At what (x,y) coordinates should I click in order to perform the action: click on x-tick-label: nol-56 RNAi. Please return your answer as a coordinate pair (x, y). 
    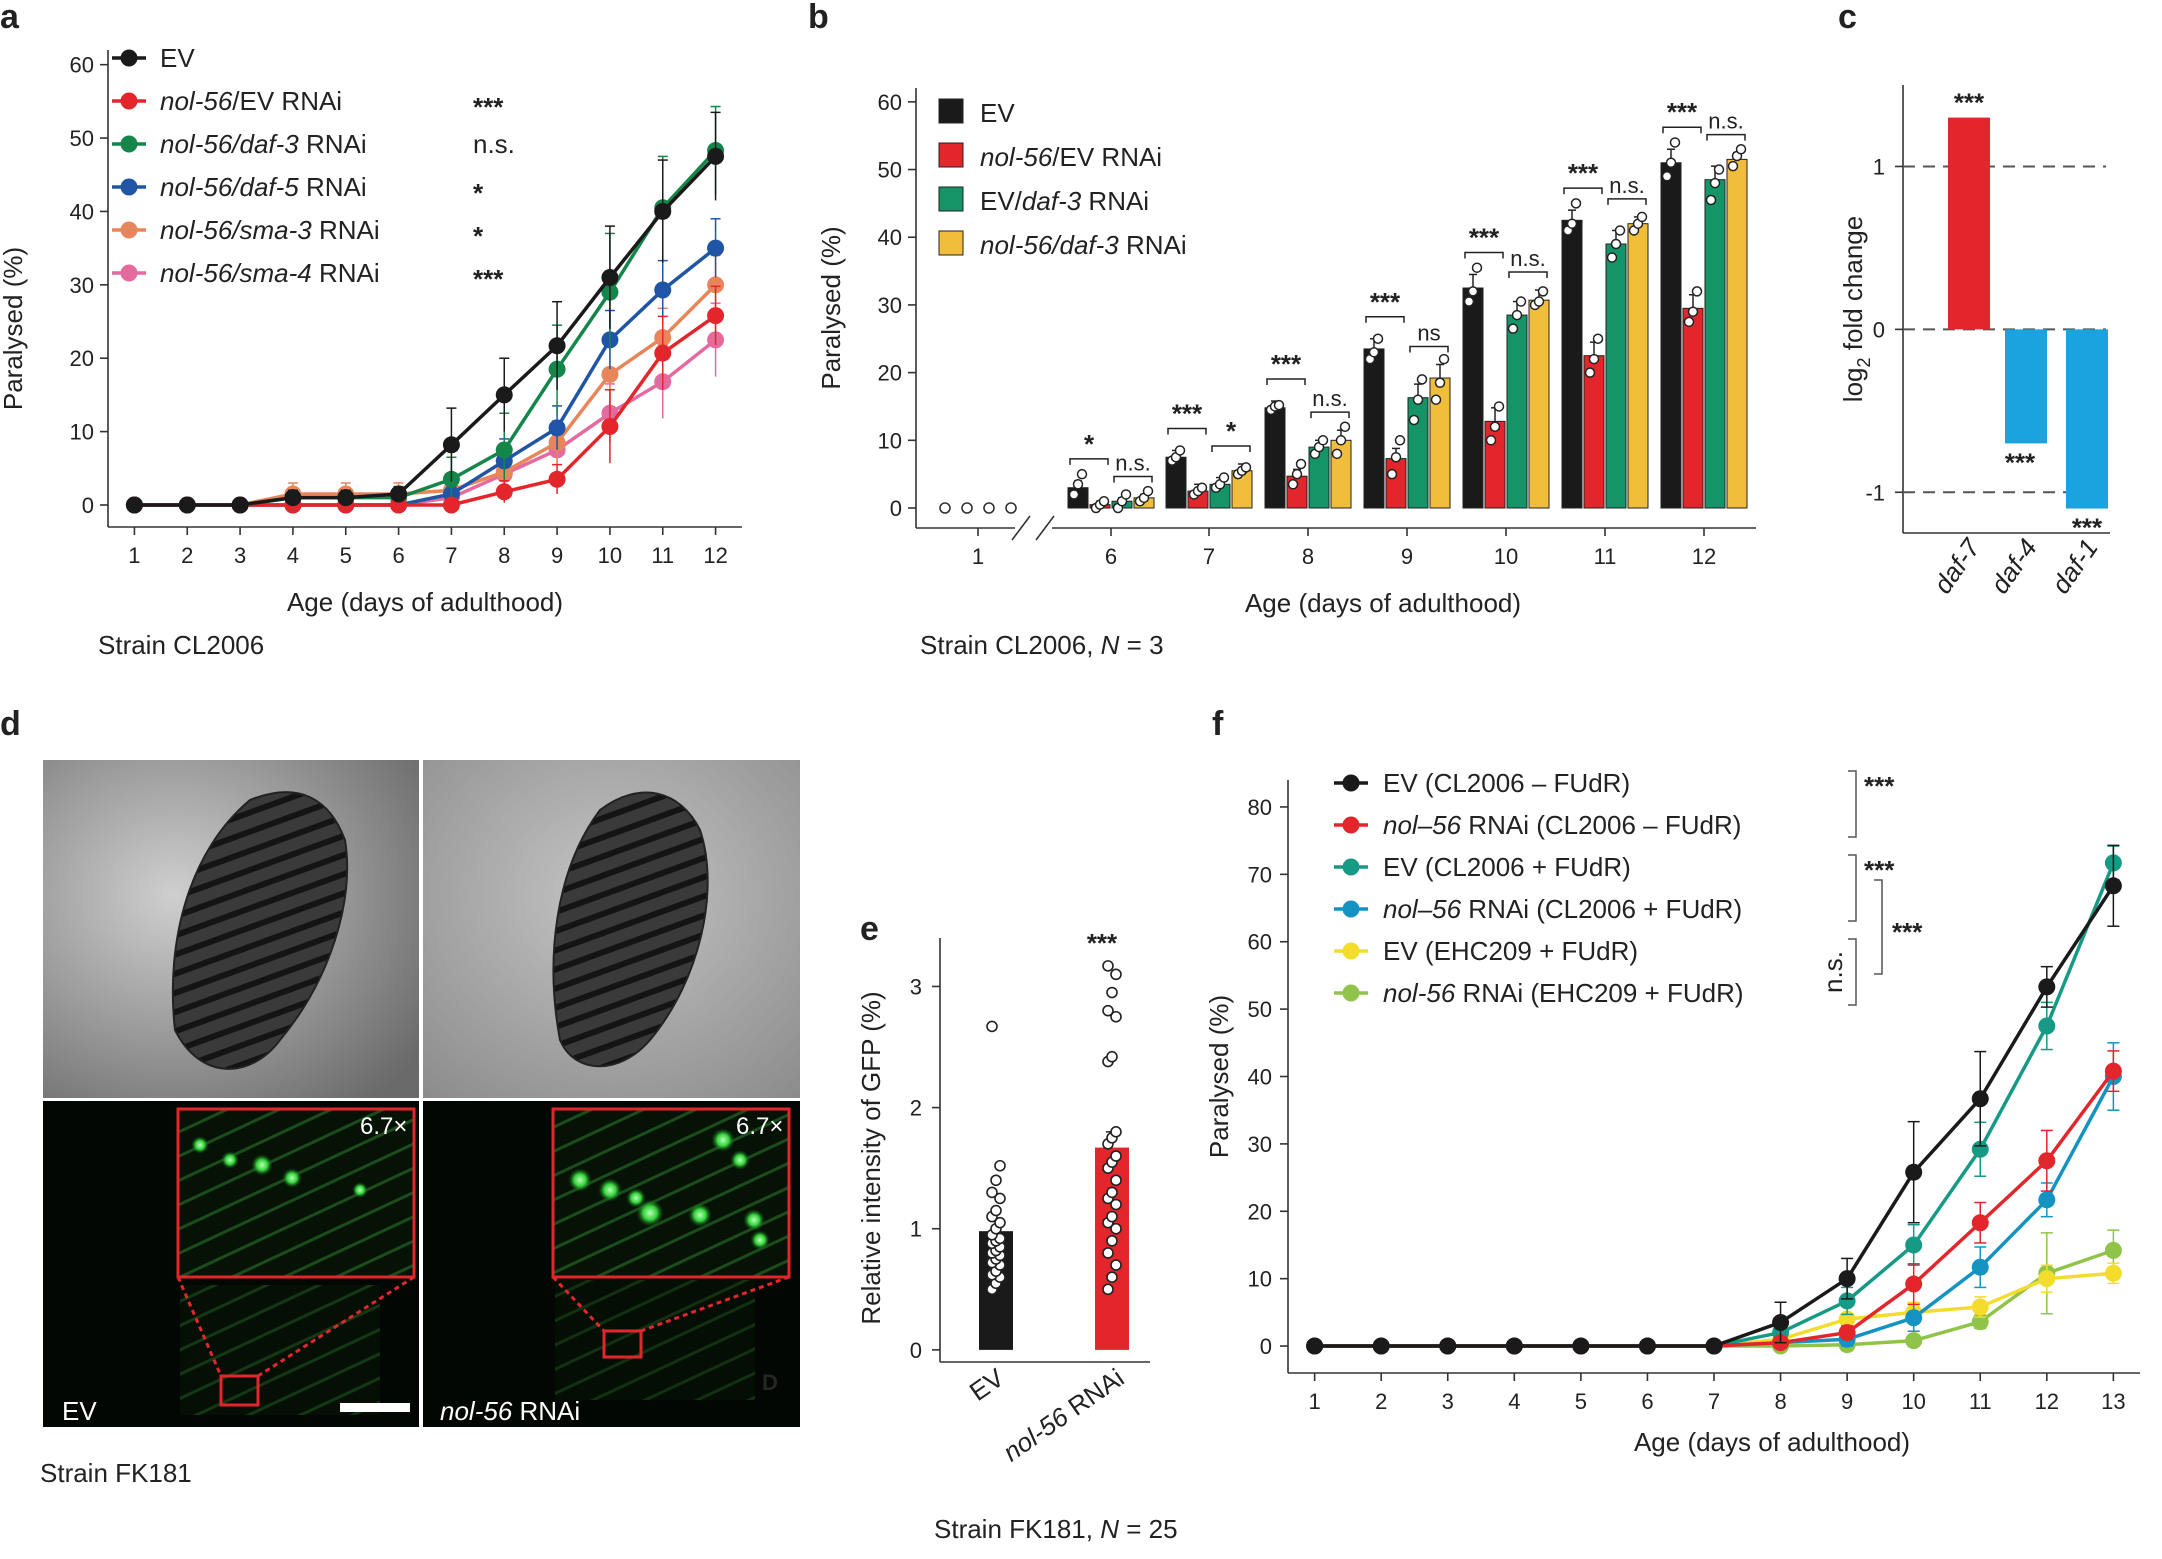
    Looking at the image, I should click on (1063, 1414).